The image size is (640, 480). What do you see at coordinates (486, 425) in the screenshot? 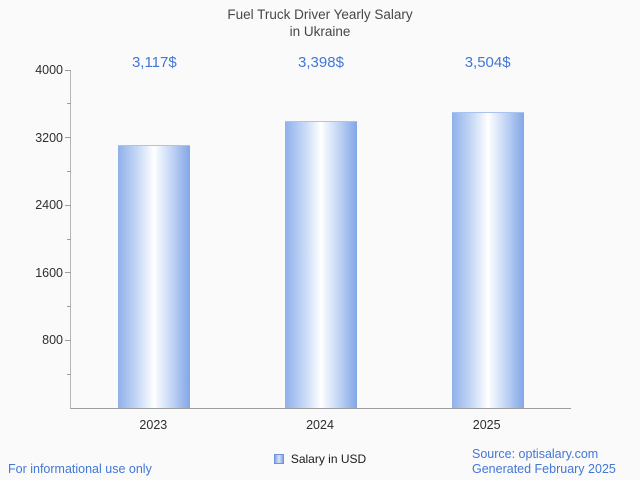
I see `x-axis-label: 2025` at bounding box center [486, 425].